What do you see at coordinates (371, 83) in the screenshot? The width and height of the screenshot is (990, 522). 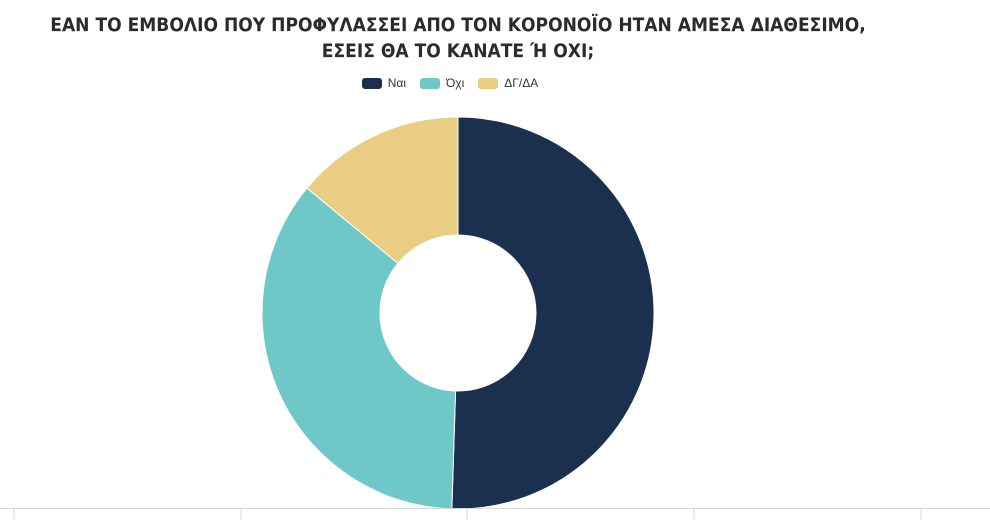 I see `legend-swatch-yes` at bounding box center [371, 83].